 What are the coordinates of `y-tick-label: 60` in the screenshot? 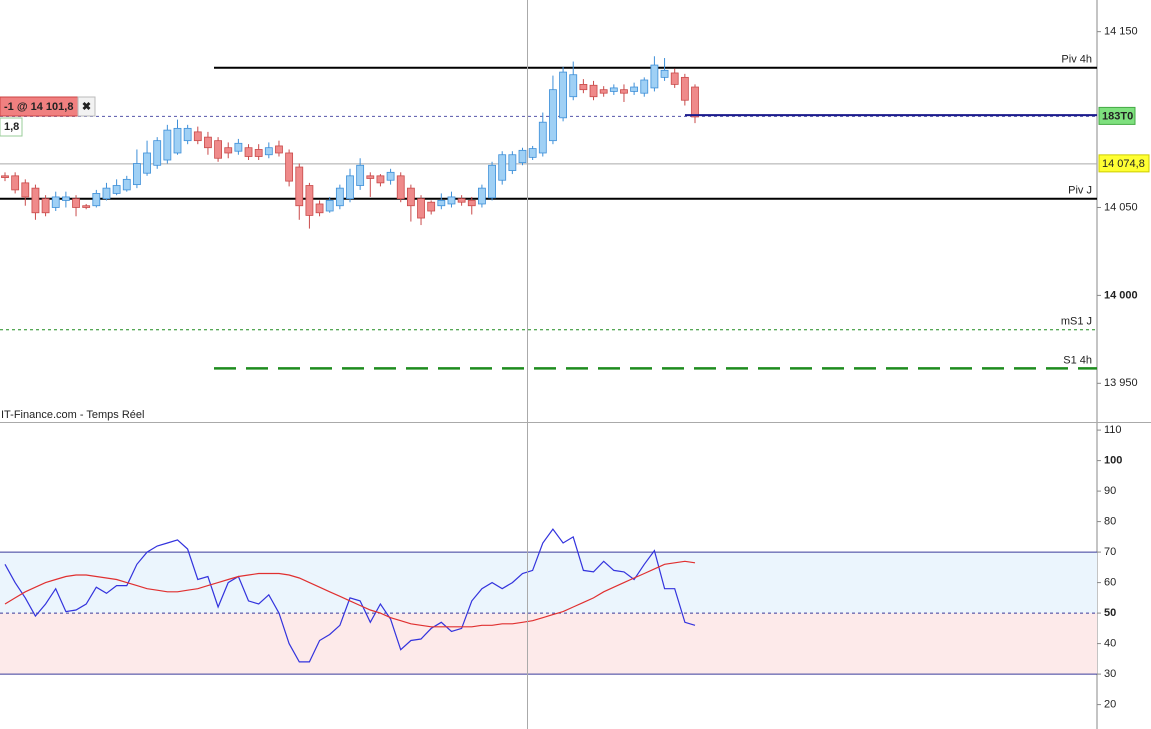 It's located at (1110, 583).